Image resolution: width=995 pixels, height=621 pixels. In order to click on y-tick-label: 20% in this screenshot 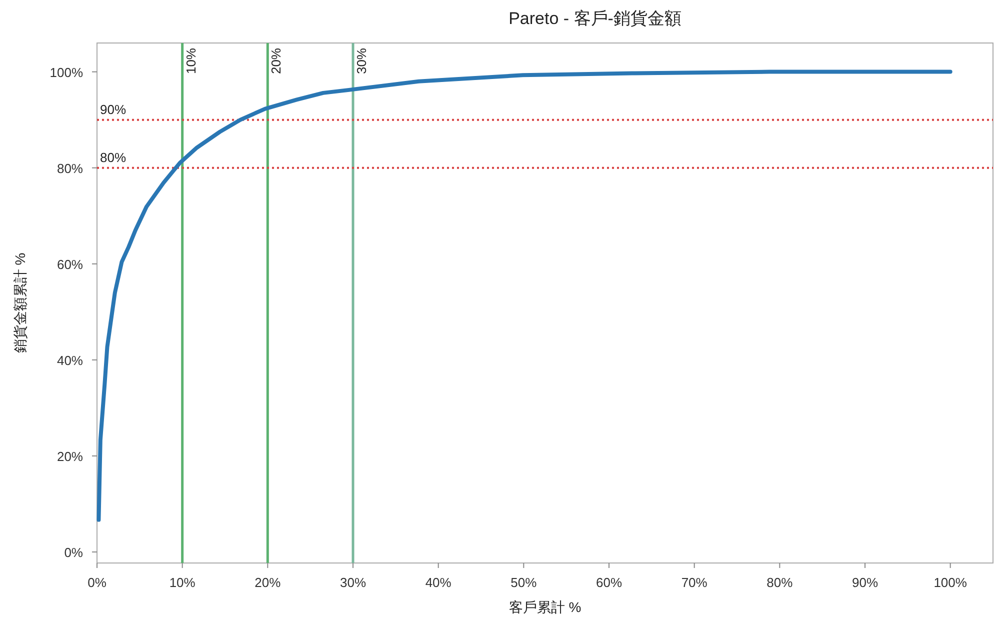, I will do `click(70, 456)`.